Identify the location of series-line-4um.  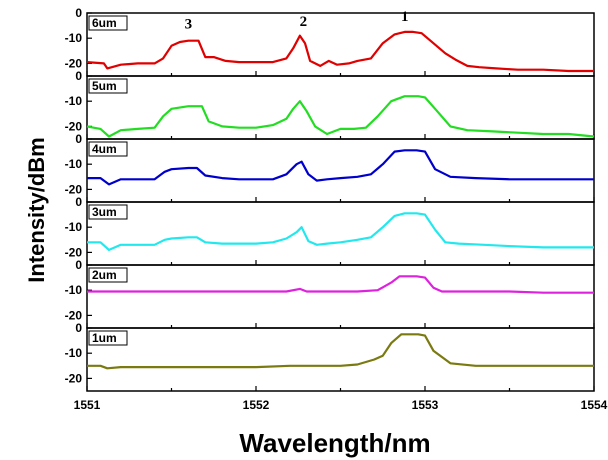
(340, 167).